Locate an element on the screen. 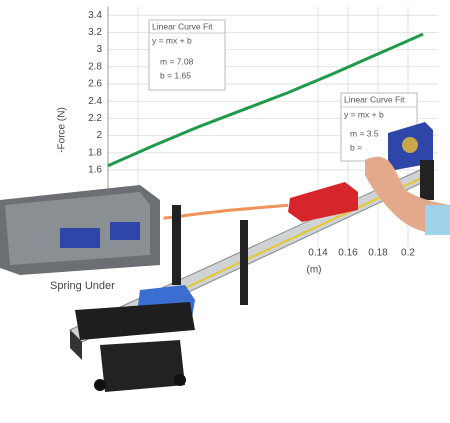  x-tick-label: 0.14 is located at coordinates (318, 253).